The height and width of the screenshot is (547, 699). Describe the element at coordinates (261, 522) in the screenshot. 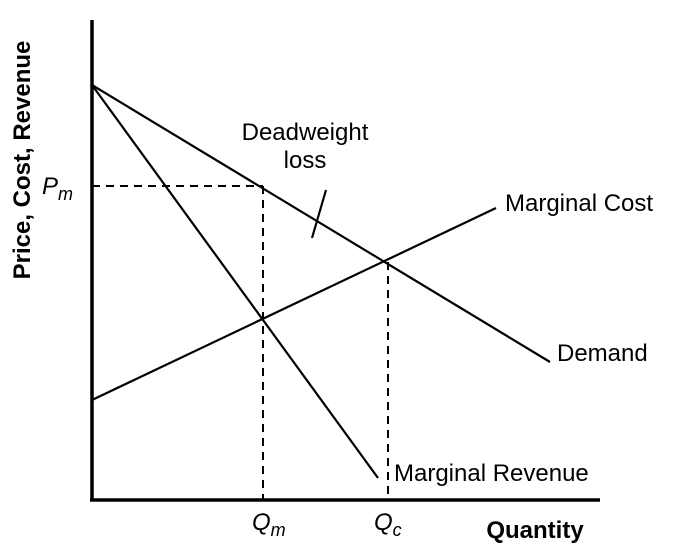

I see `qm-symbol: Q` at that location.